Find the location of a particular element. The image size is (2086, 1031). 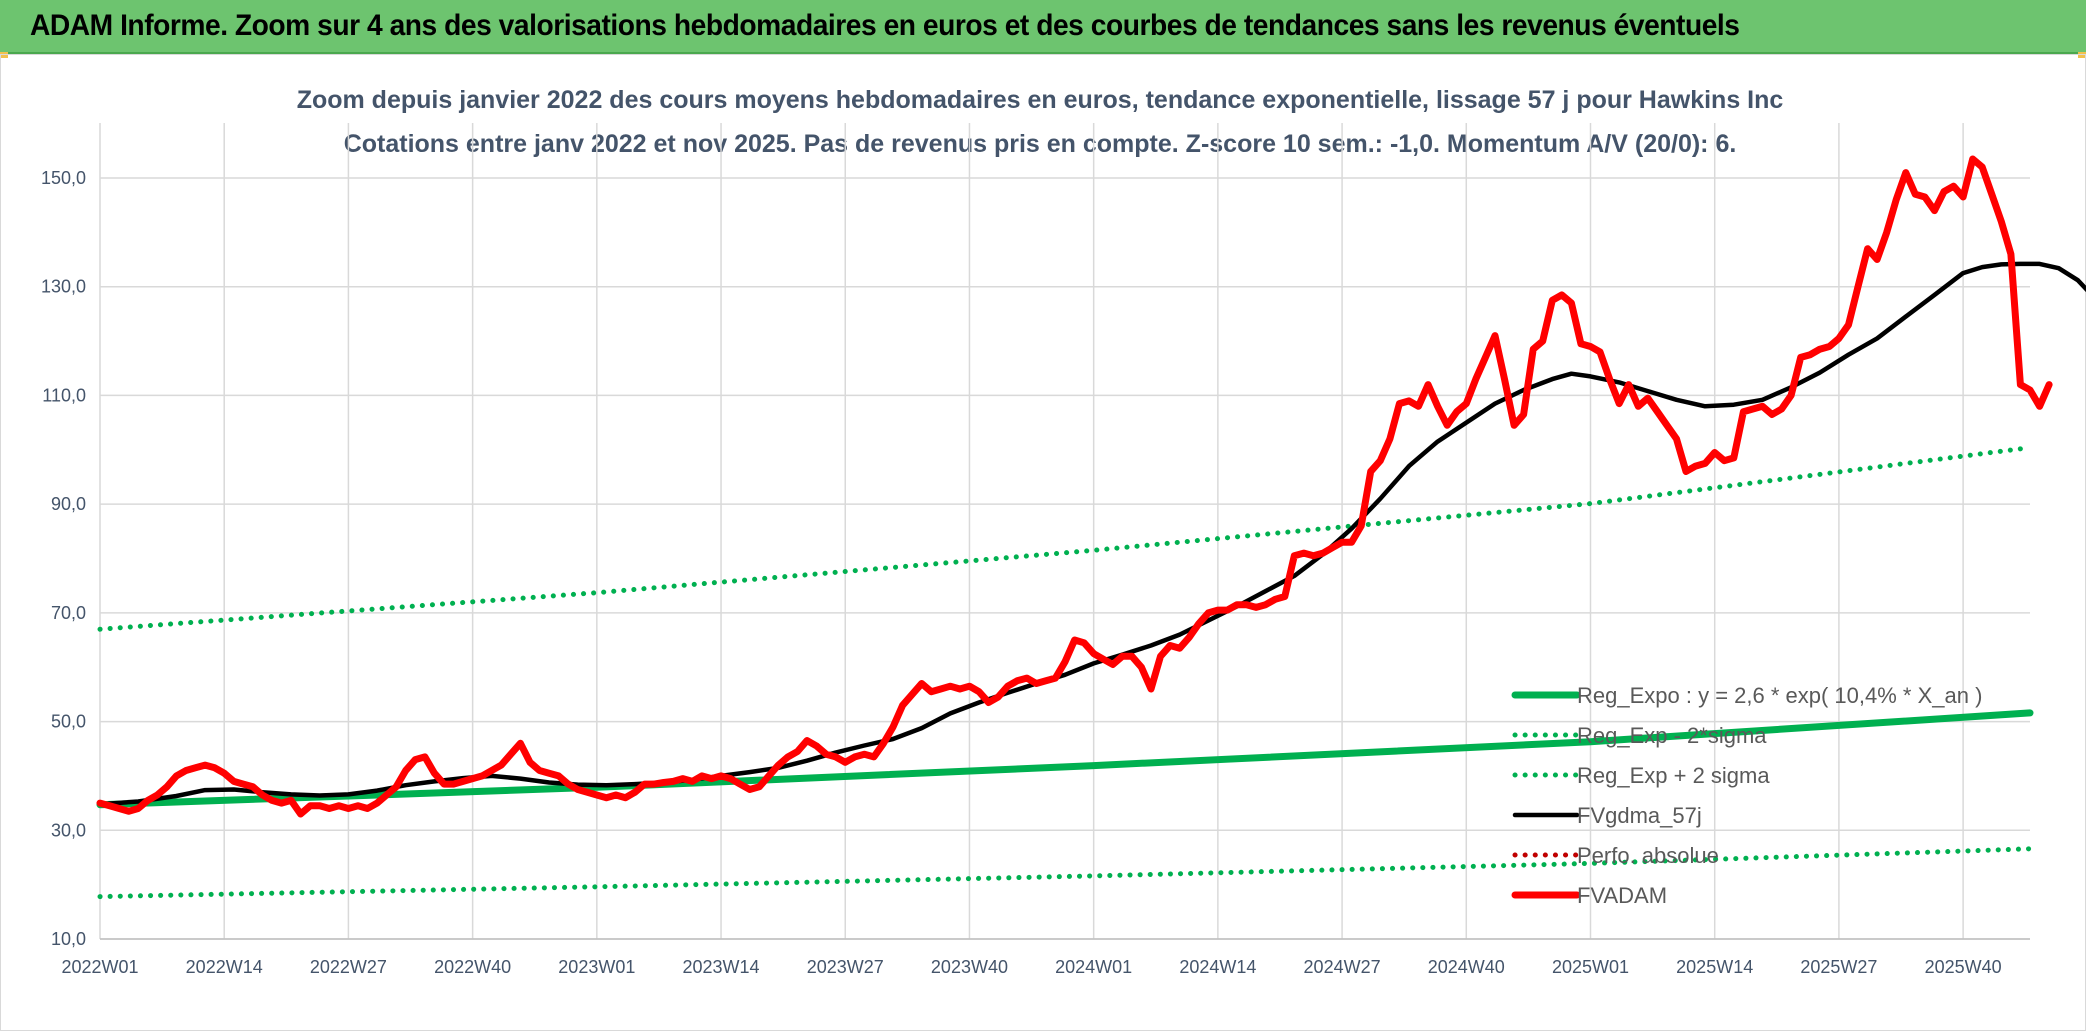

y-tick-label: 90,0 is located at coordinates (68, 504).